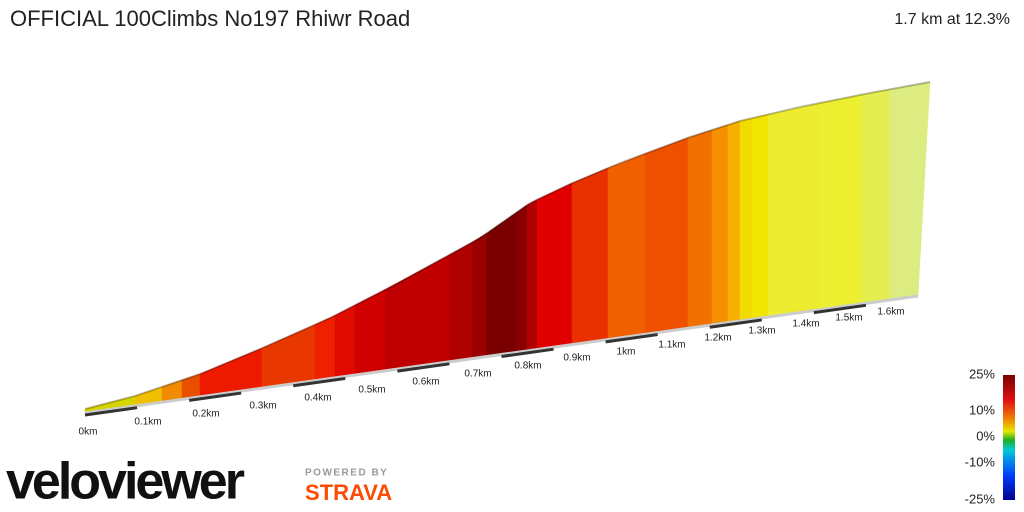  What do you see at coordinates (952, 19) in the screenshot?
I see `summary: 1.7 km at 12.3%` at bounding box center [952, 19].